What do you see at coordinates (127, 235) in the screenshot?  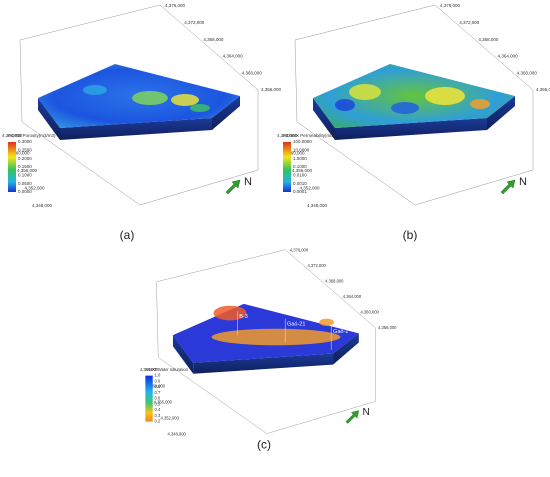 I see `panel-label: (a)` at bounding box center [127, 235].